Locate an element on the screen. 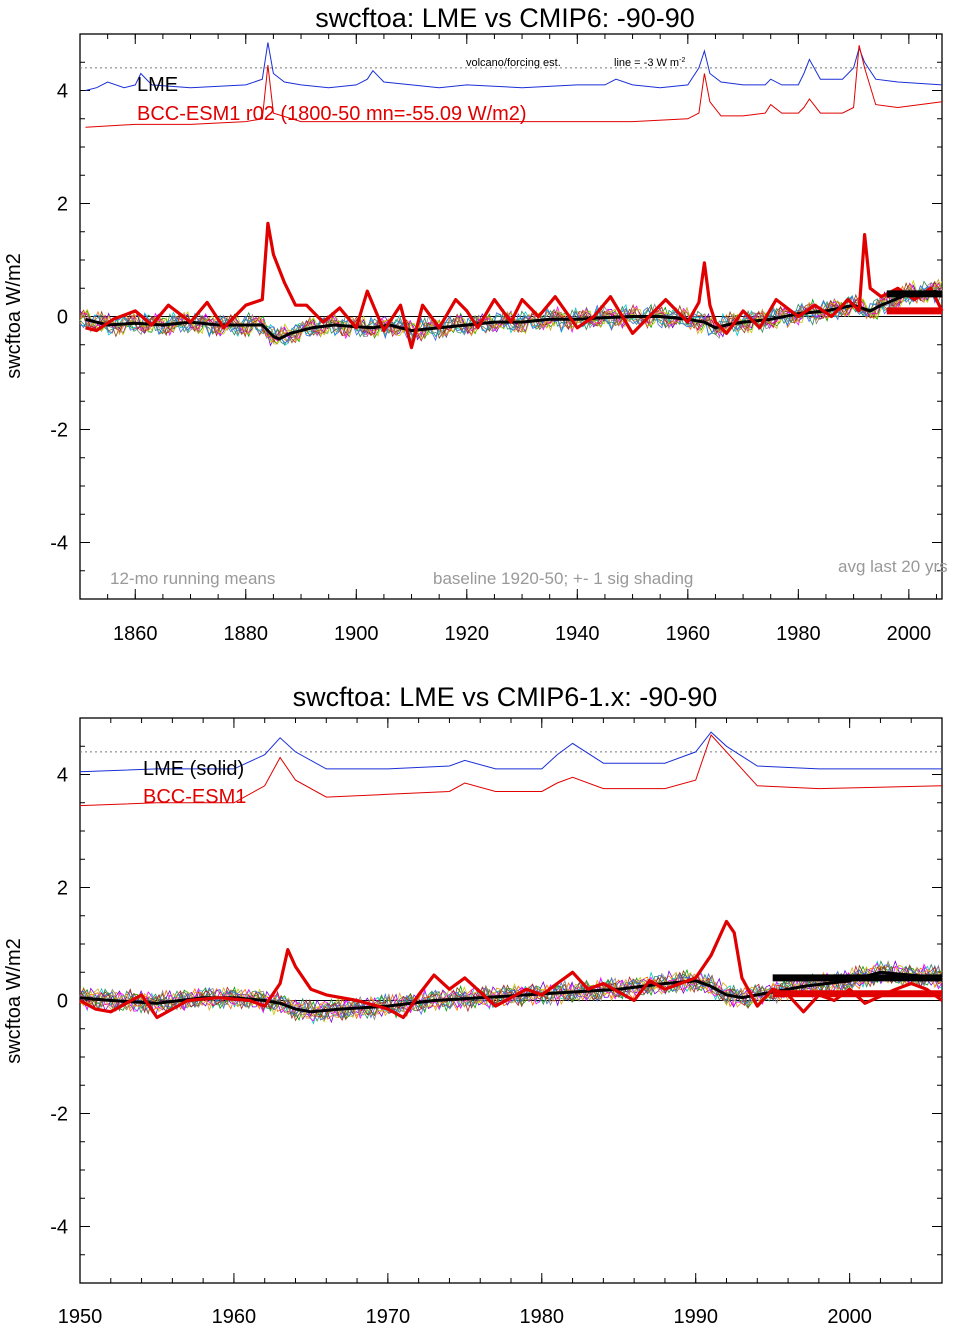 Image resolution: width=963 pixels, height=1325 pixels. legend-entry-lme: LME is located at coordinates (157, 85).